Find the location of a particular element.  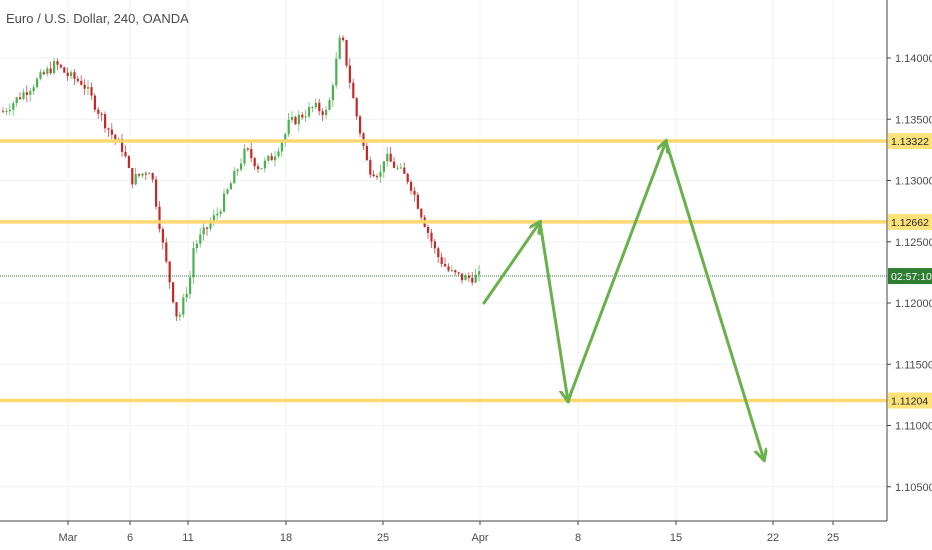

time-scale: Mar 6 11 18 25 Apr 8 15 22 25 is located at coordinates (449, 532).